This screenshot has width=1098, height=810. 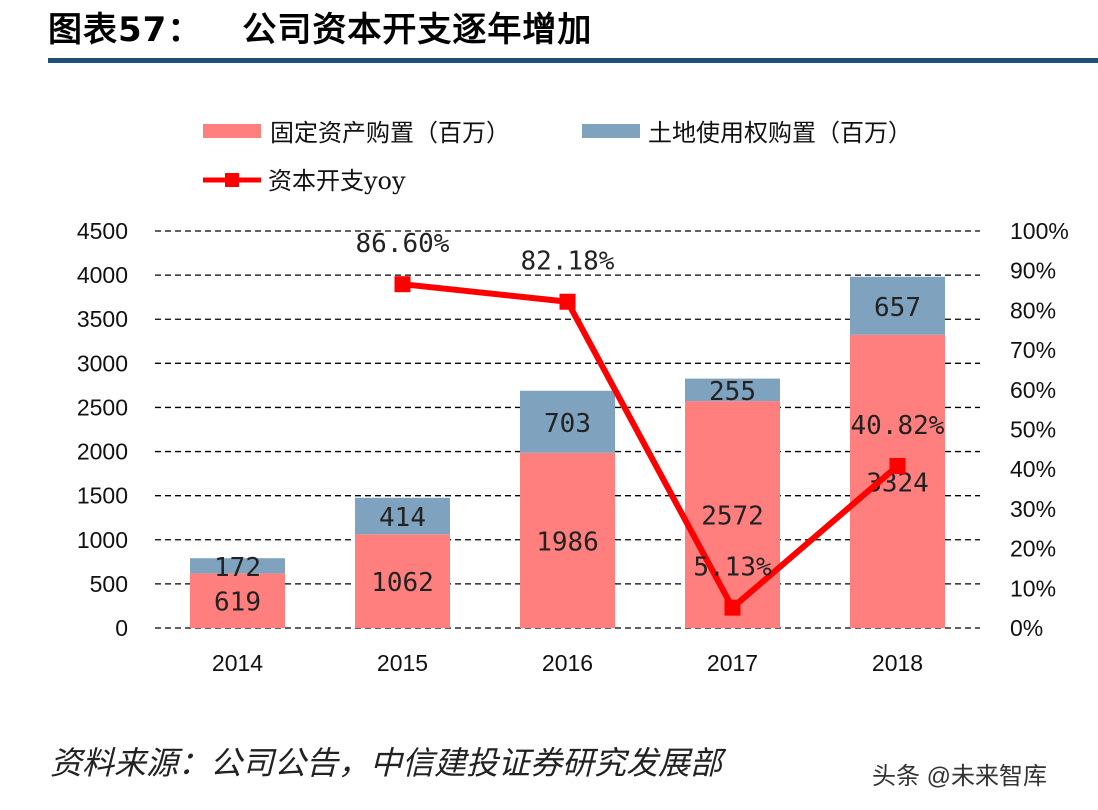 I want to click on data-label-land-use: 172, so click(x=237, y=568).